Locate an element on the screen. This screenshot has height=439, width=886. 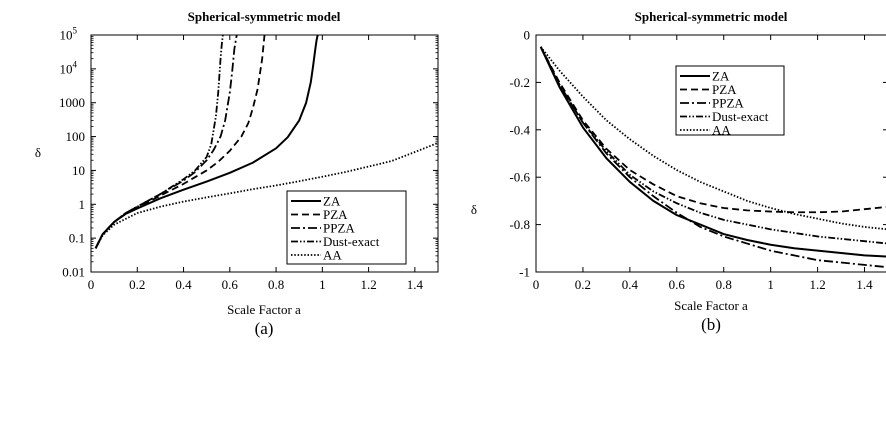
chart-b-xlabel: Scale Factor a is located at coordinates (711, 305).